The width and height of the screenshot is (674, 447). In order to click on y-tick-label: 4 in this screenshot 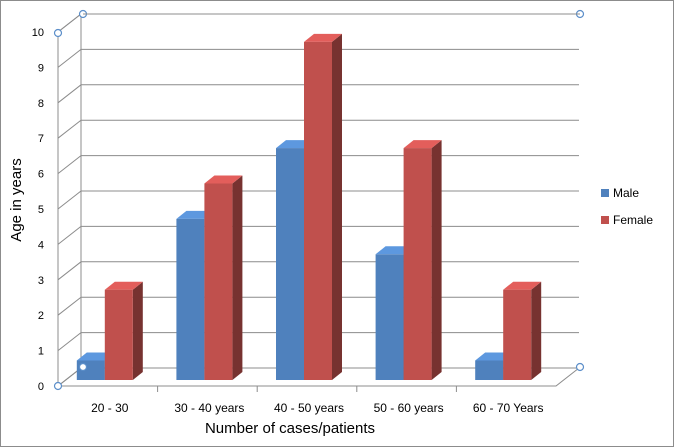, I will do `click(41, 245)`.